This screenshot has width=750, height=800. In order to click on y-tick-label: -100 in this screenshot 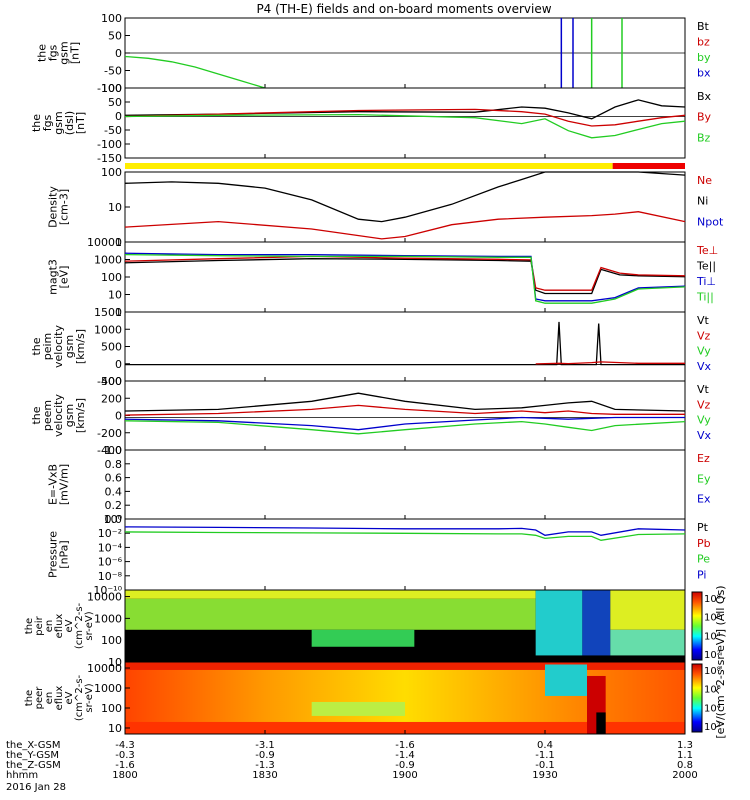, I will do `click(109, 88)`.